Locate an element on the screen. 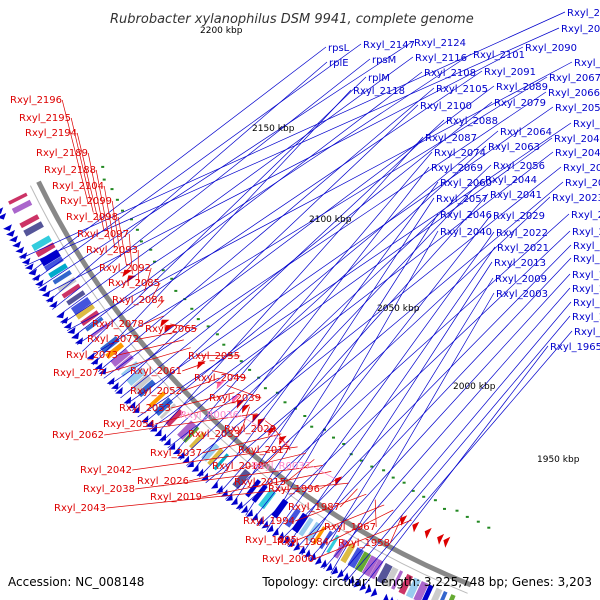 This screenshot has height=600, width=600. reverse-gene-label: Rxyl_1984 is located at coordinates (303, 542).